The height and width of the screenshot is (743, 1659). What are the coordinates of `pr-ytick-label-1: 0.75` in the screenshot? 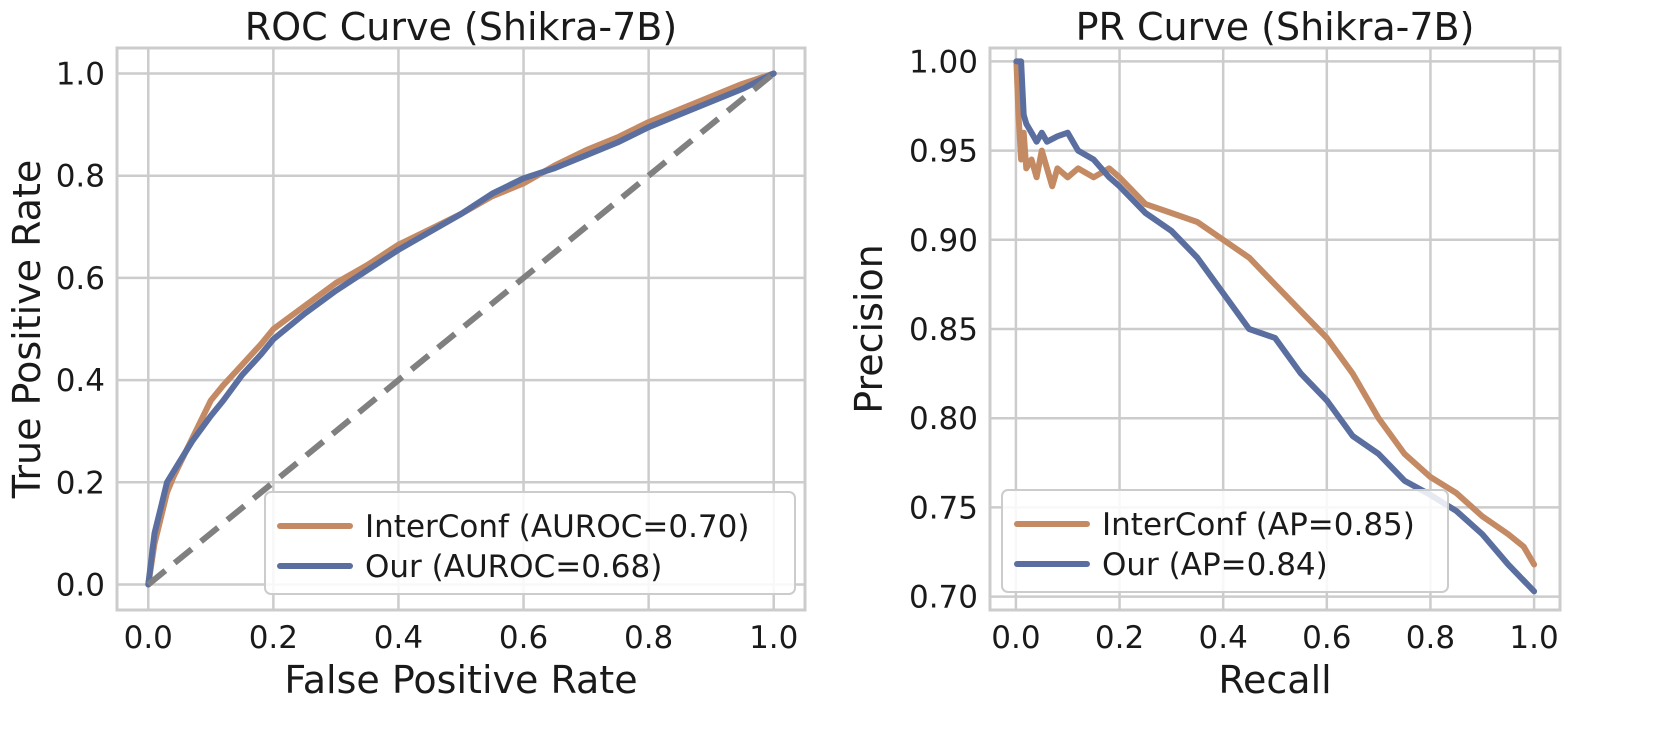 It's located at (943, 508).